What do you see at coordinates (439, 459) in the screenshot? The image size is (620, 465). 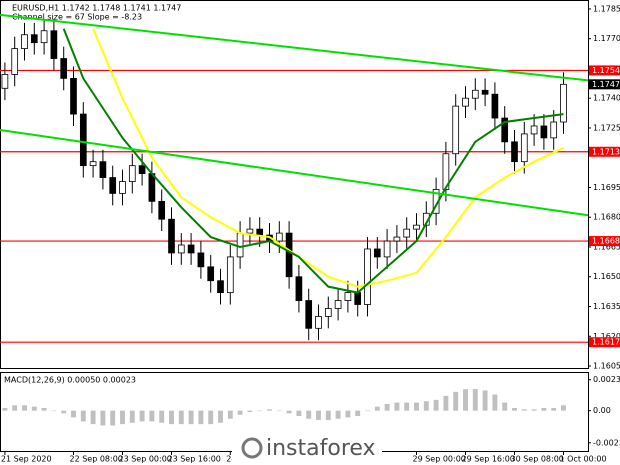 I see `x-tick-label: 29 Sep 00:00` at bounding box center [439, 459].